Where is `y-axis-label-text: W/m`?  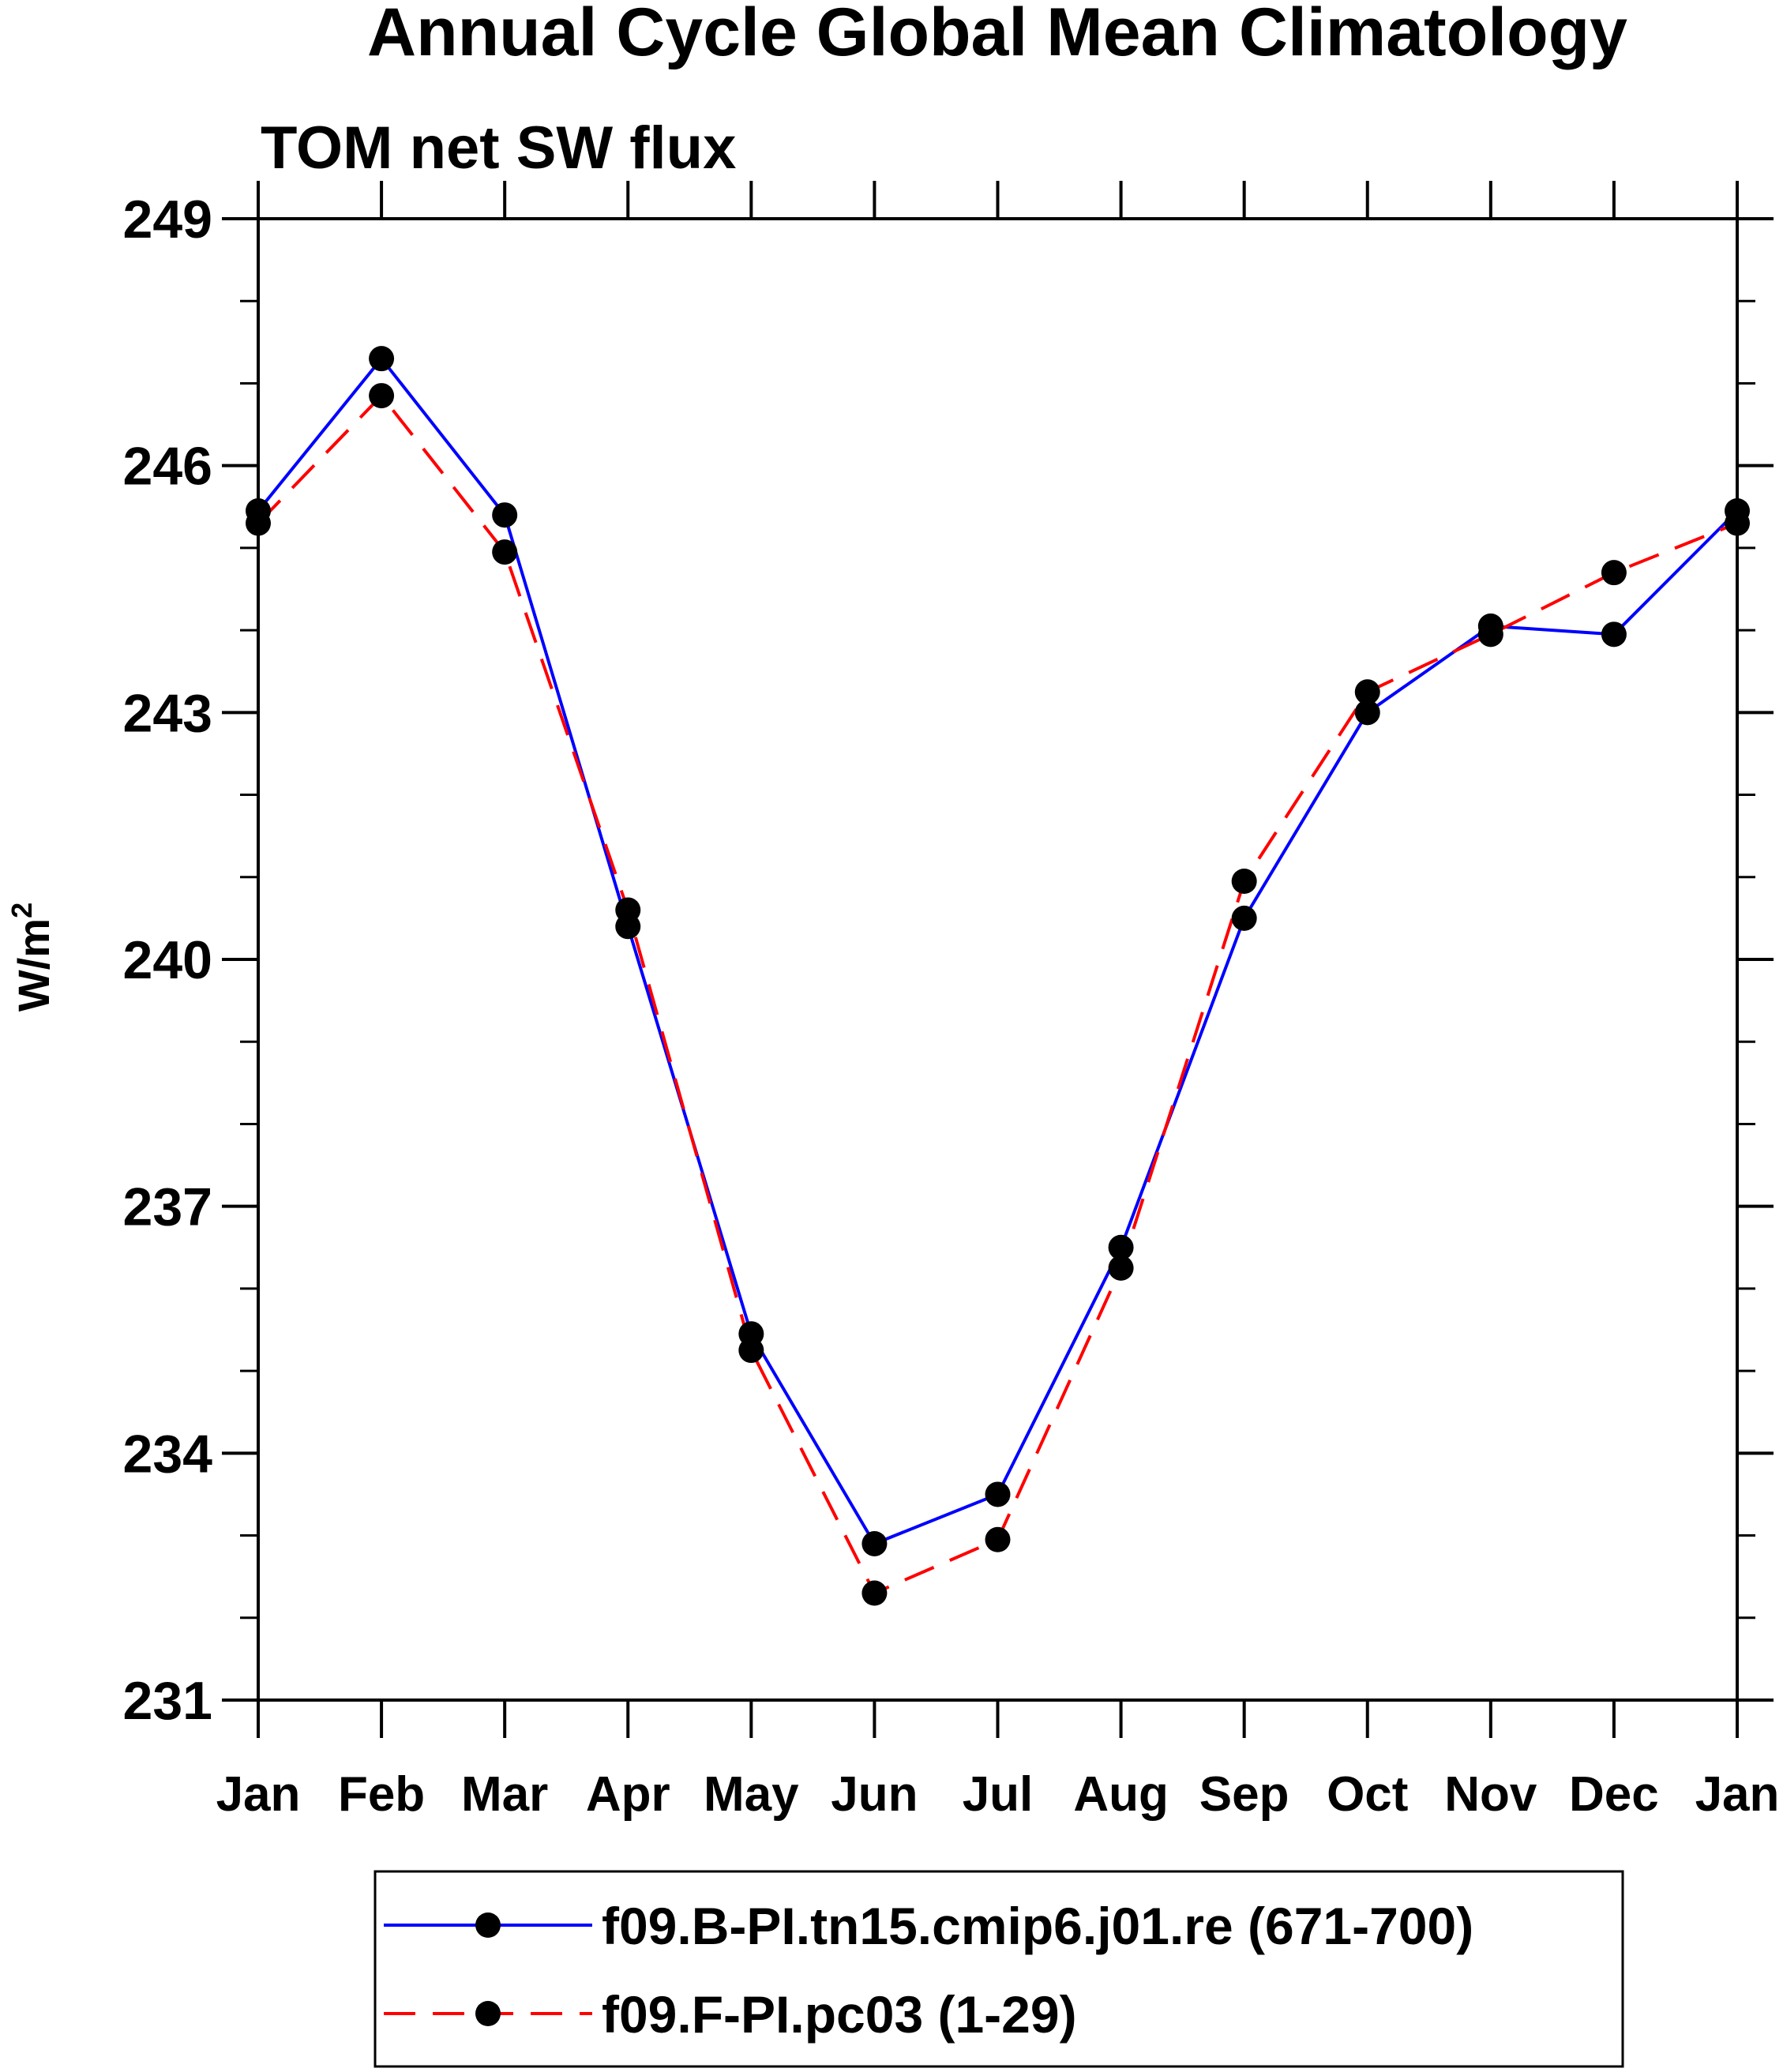
y-axis-label-text: W/m is located at coordinates (33, 965).